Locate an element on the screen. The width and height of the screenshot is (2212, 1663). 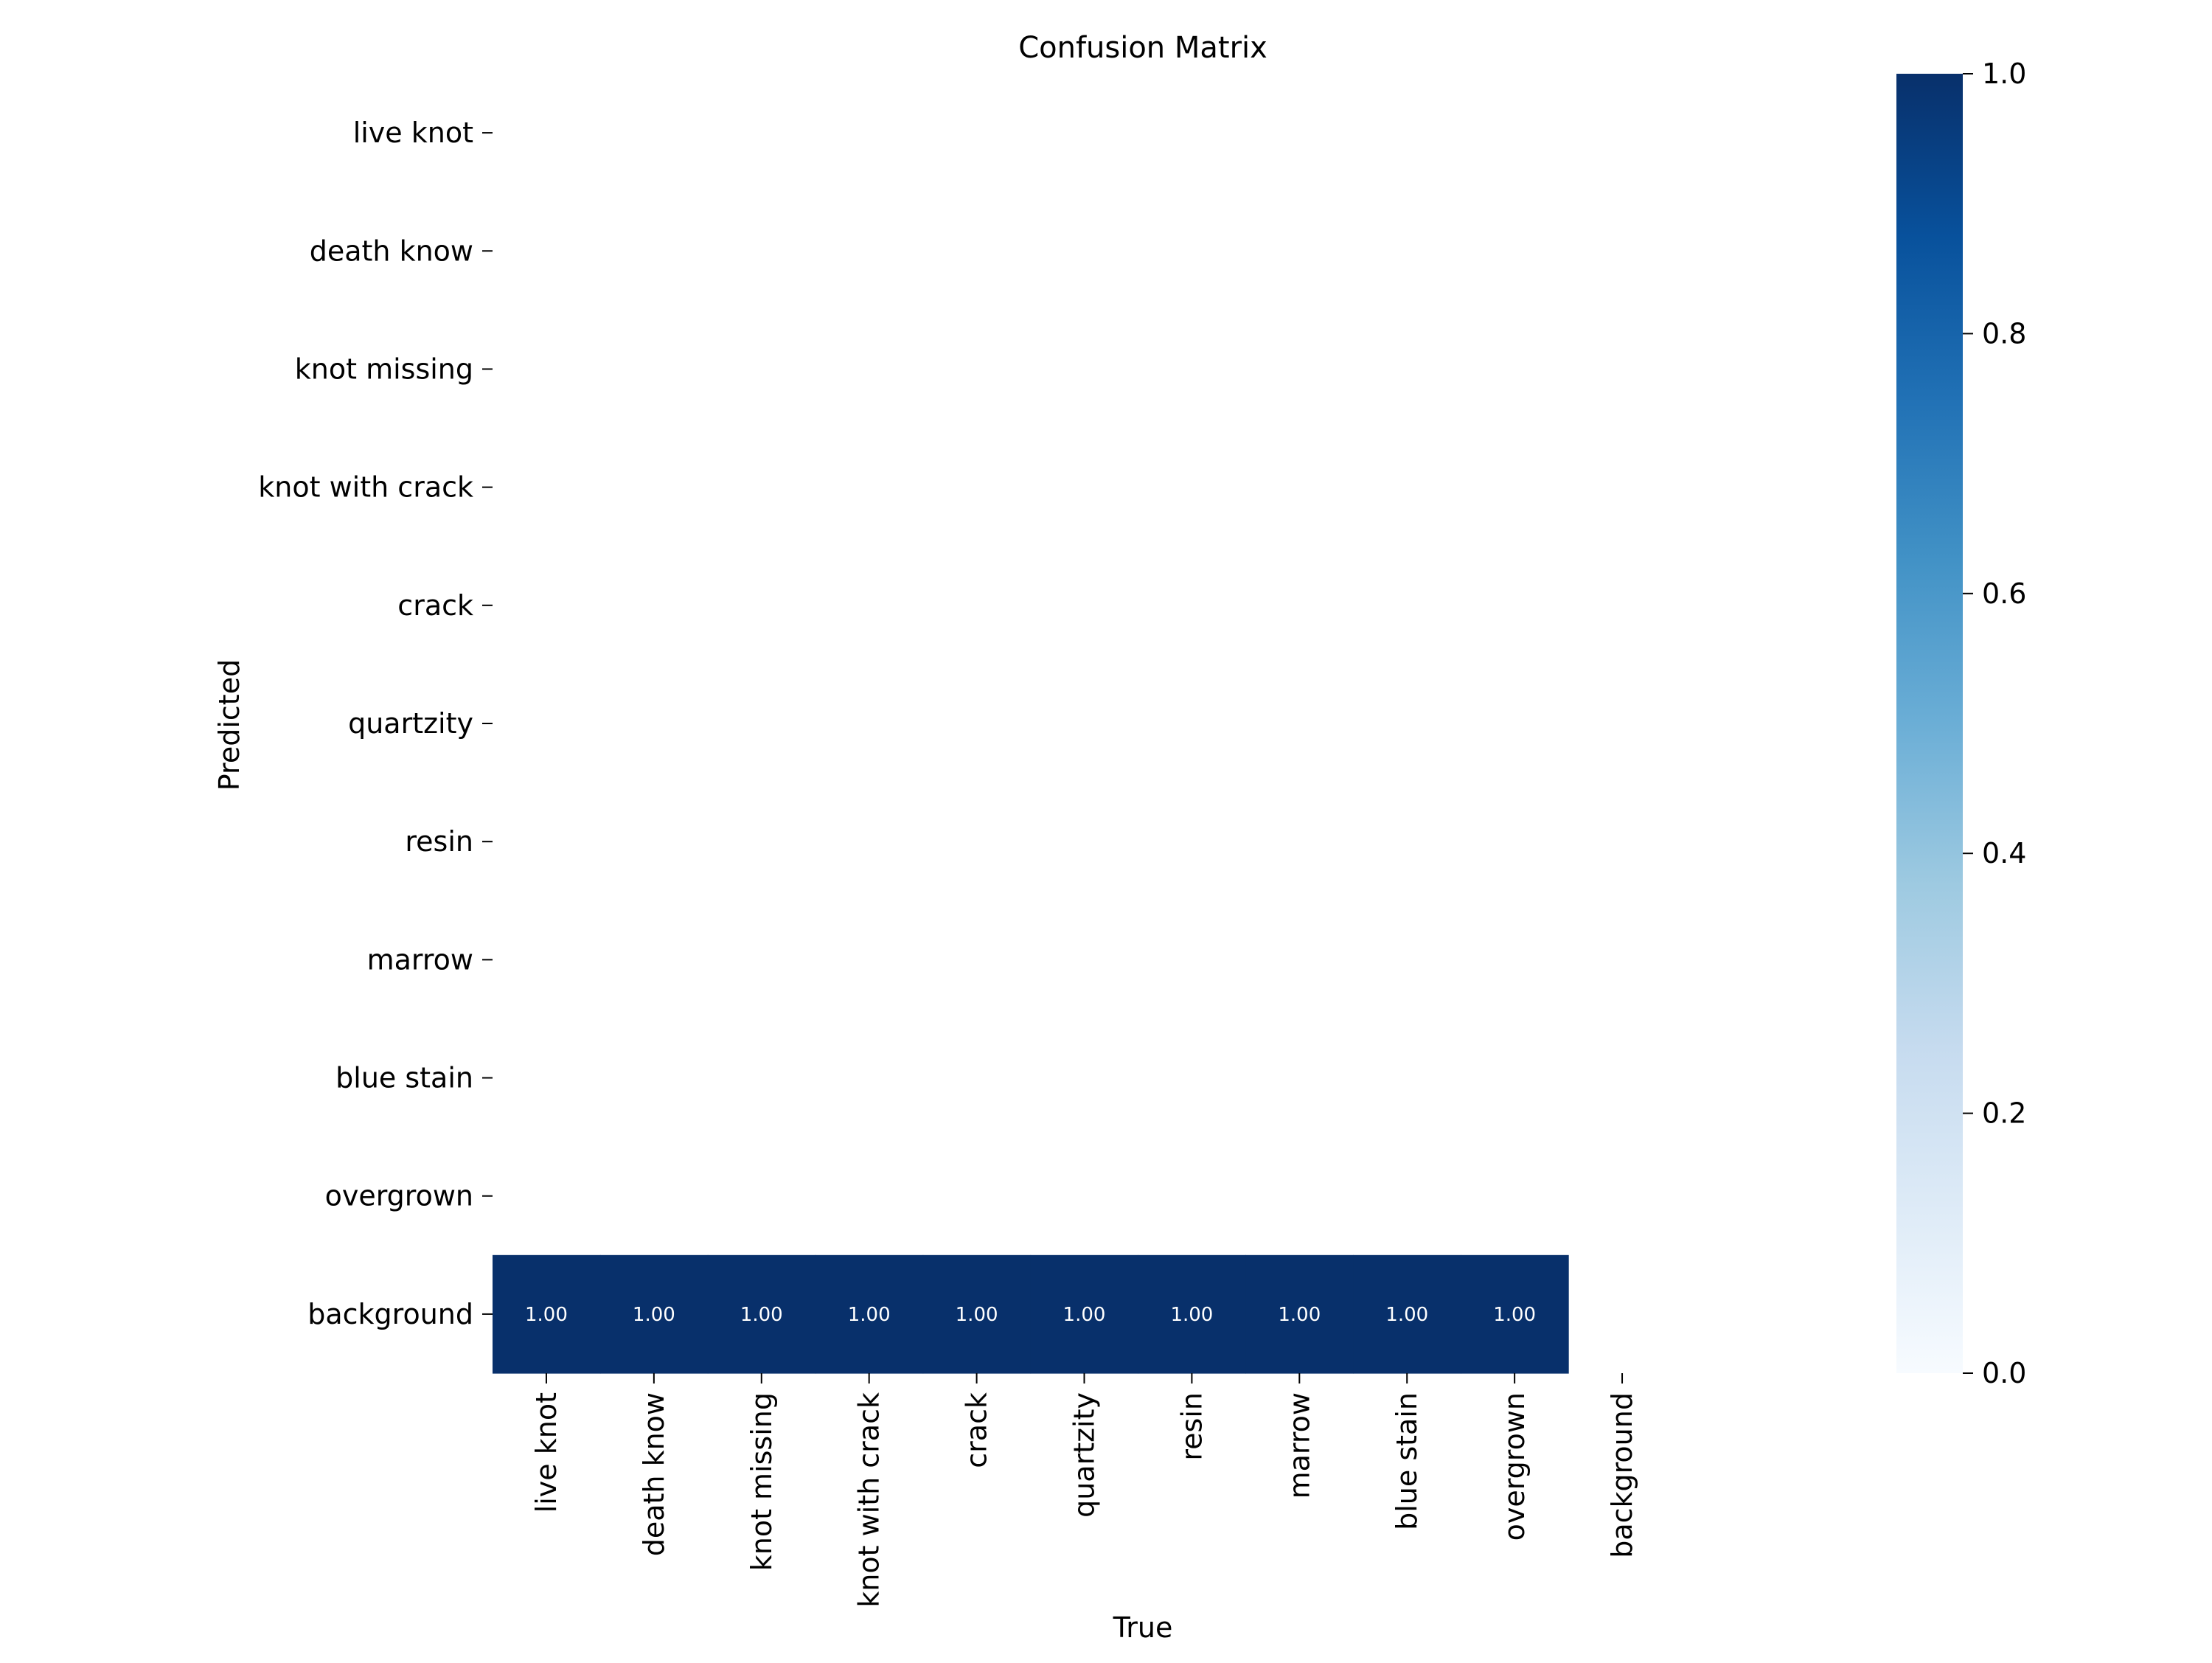
colorbar-gradient is located at coordinates (1929, 723).